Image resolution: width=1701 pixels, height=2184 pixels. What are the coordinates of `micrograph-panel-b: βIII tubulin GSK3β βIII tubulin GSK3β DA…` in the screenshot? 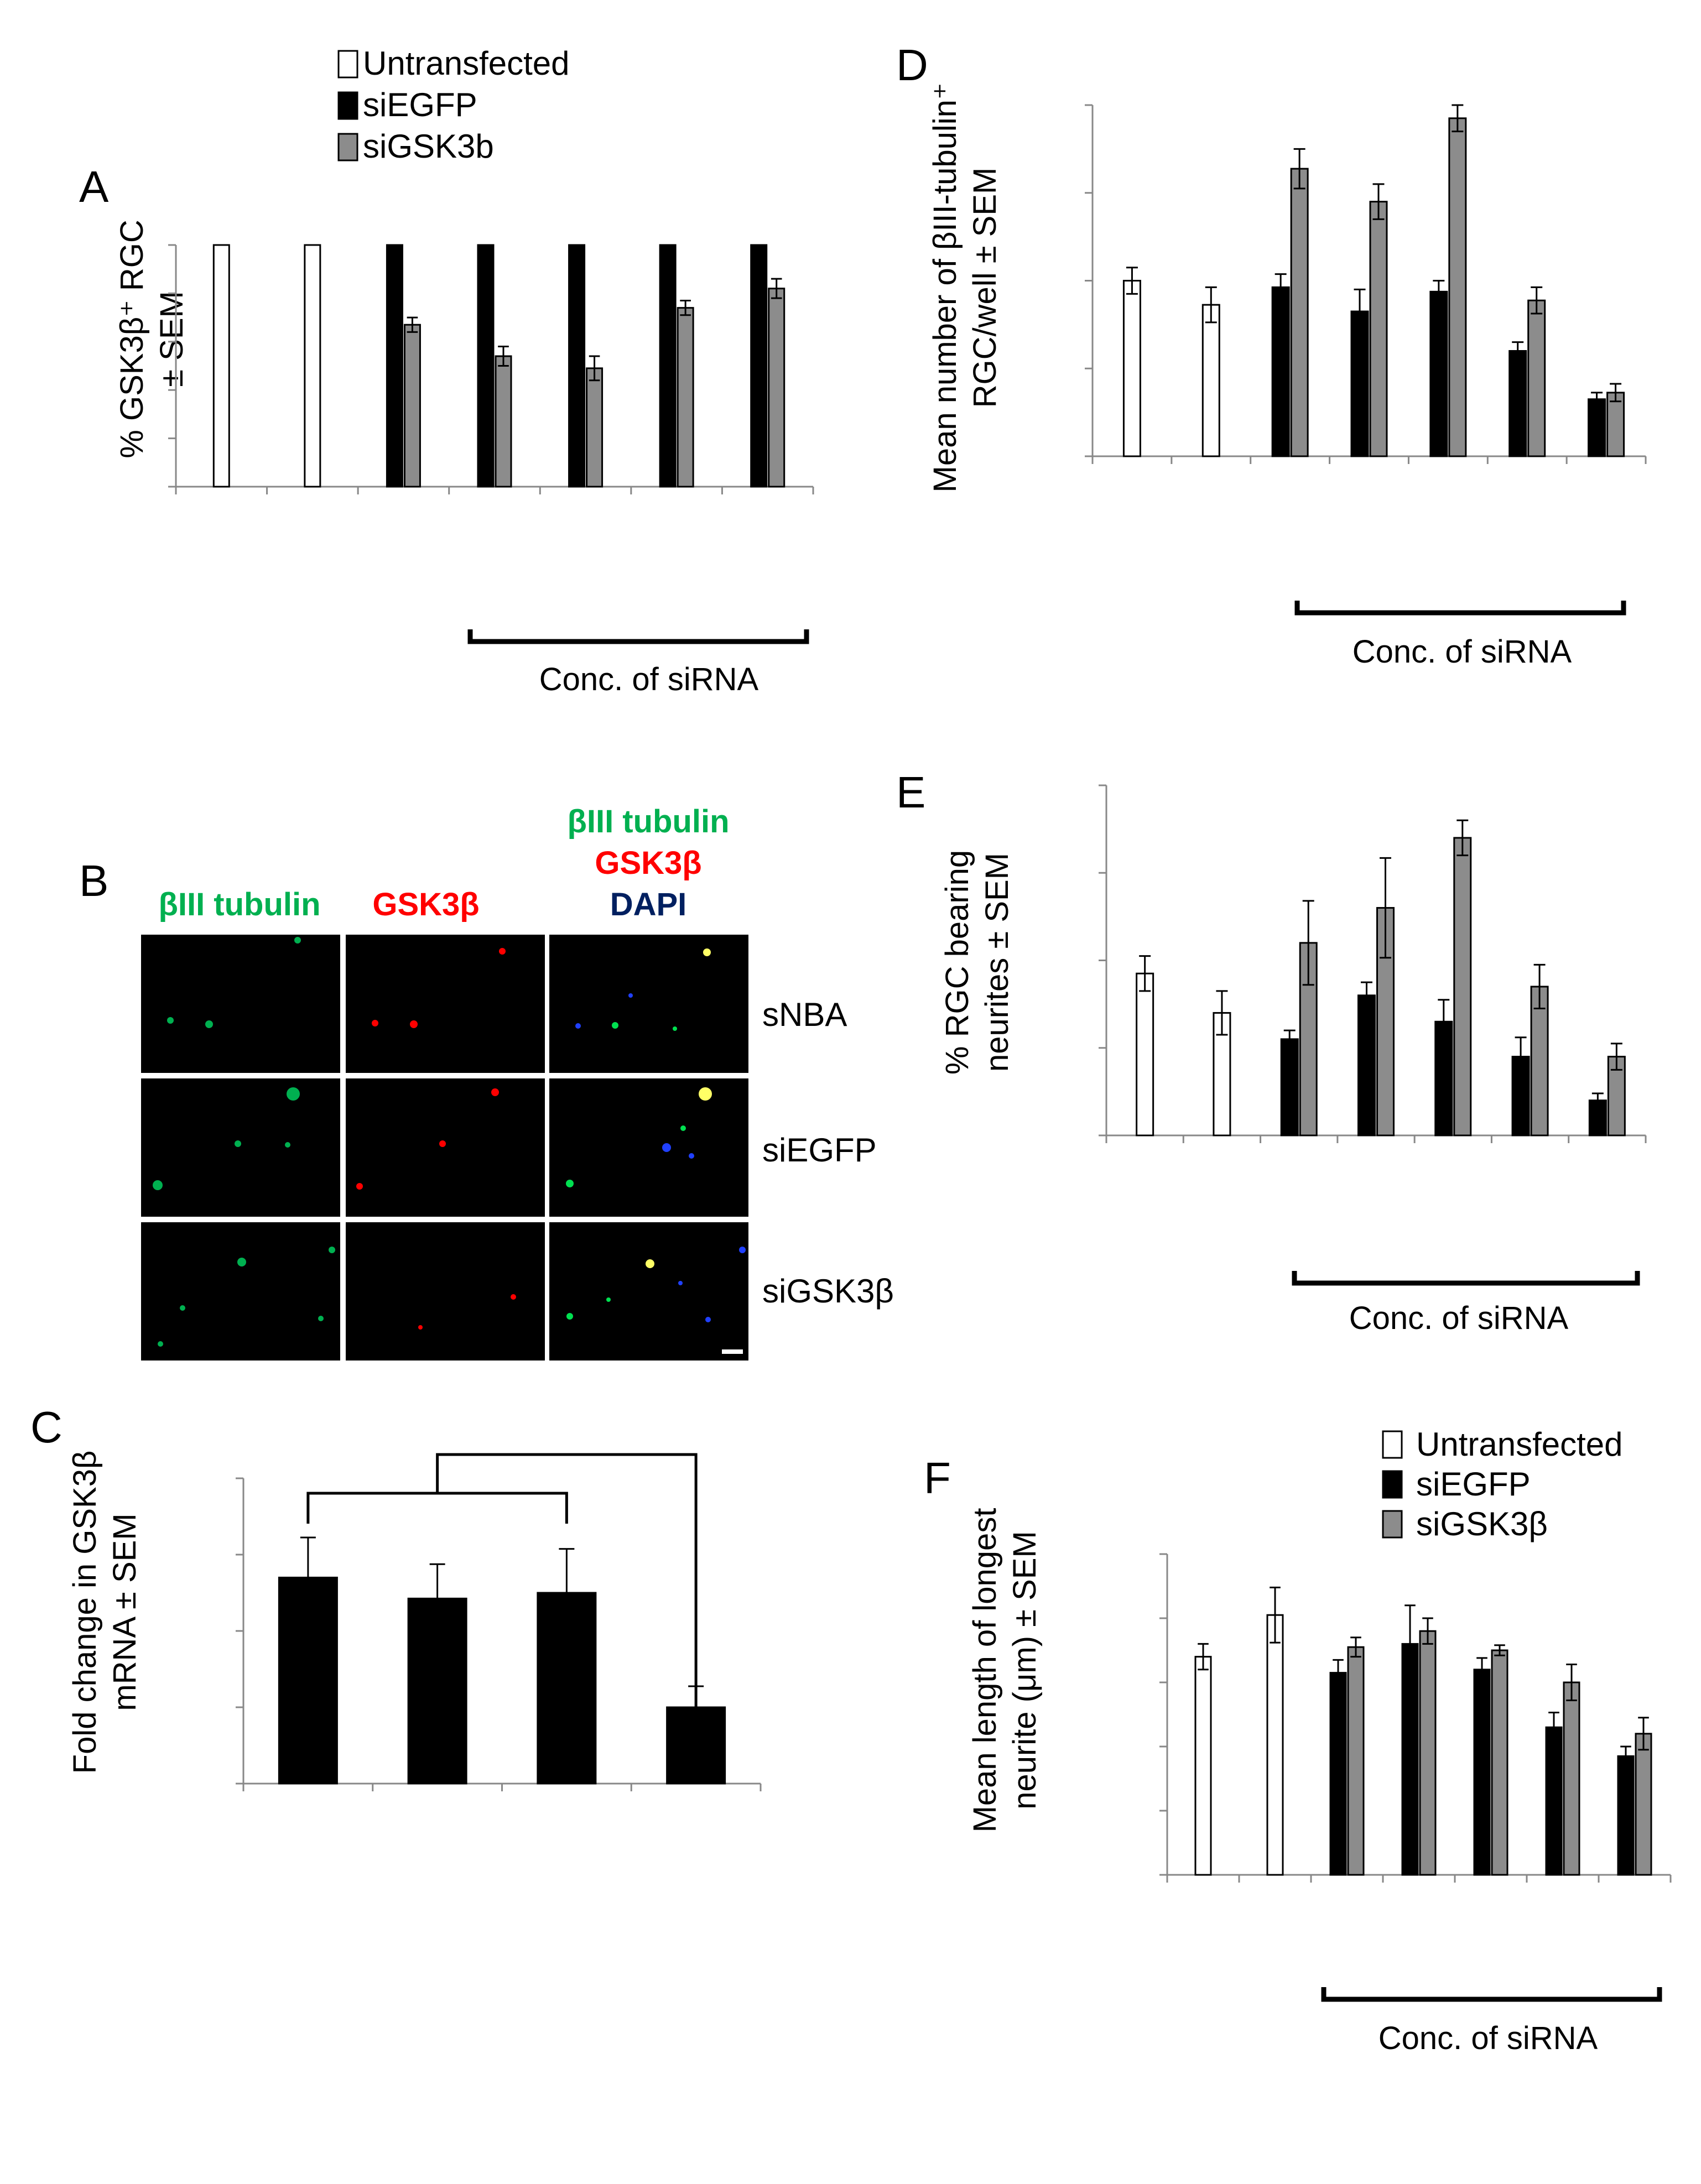 It's located at (517, 1083).